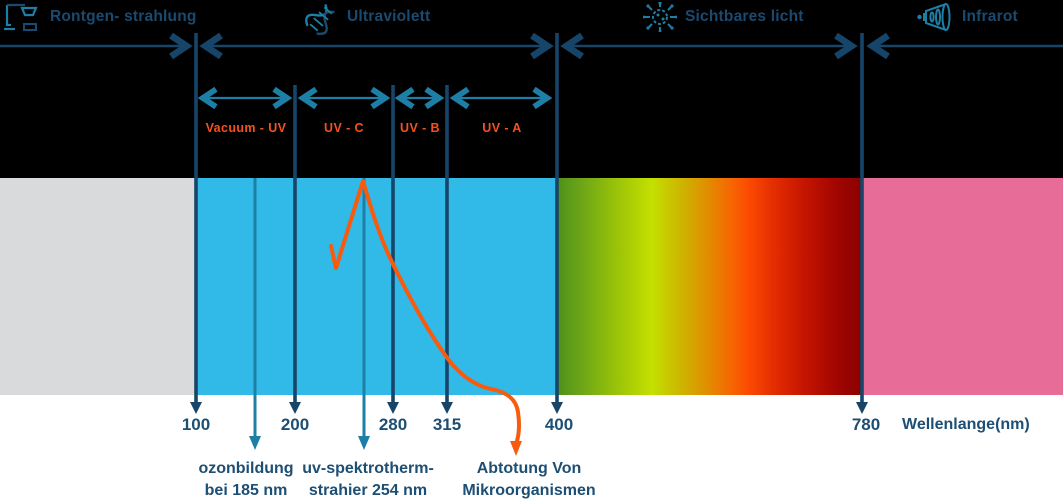 The width and height of the screenshot is (1063, 501). Describe the element at coordinates (709, 286) in the screenshot. I see `band-visible-spectrum` at that location.